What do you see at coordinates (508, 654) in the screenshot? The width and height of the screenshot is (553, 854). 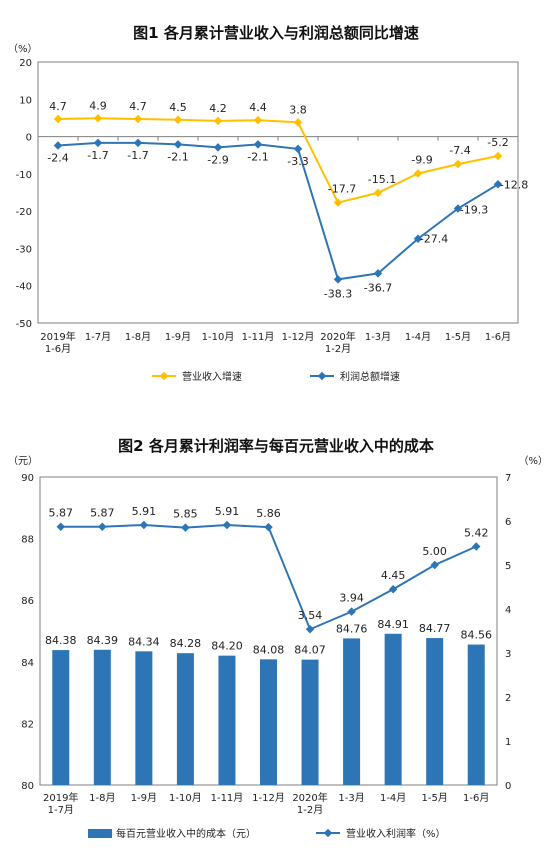 I see `chart-2-y-right-tick: 3` at bounding box center [508, 654].